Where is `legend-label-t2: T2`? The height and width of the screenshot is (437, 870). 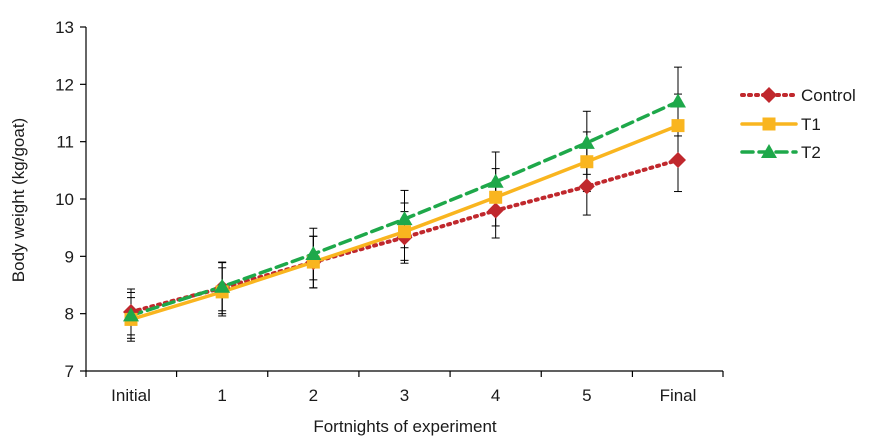
legend-label-t2: T2 is located at coordinates (811, 152).